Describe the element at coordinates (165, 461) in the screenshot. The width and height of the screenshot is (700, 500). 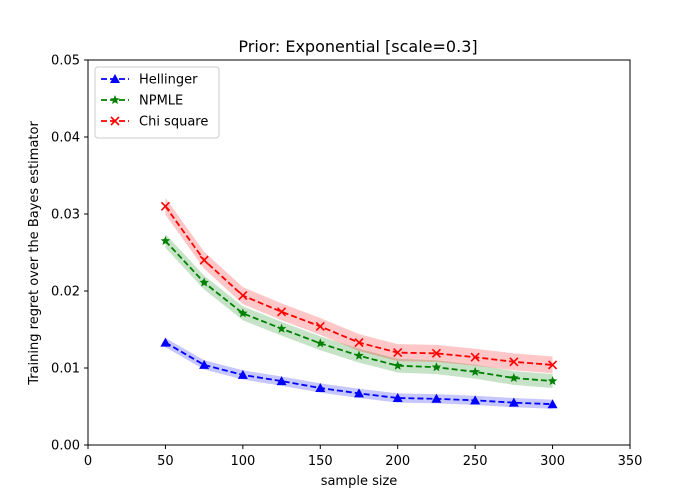
I see `x-tick-label: 50` at that location.